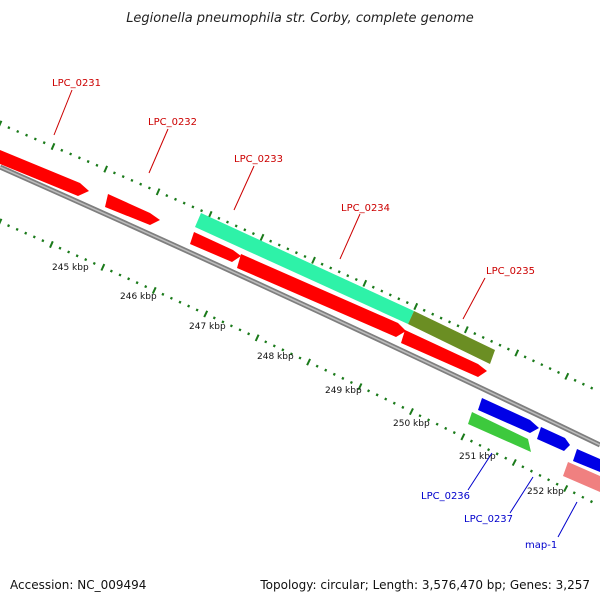  Describe the element at coordinates (138, 297) in the screenshot. I see `scale-label: 246 kbp` at that location.